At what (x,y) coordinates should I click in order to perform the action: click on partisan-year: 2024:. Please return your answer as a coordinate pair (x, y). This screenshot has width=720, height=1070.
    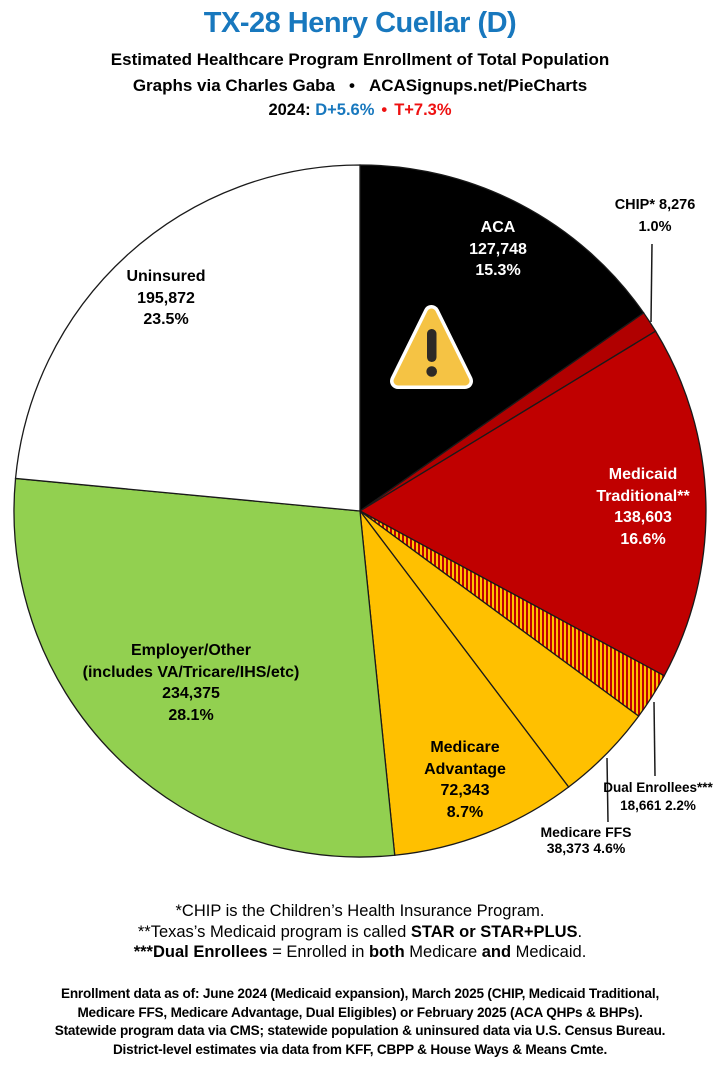
    Looking at the image, I should click on (289, 110).